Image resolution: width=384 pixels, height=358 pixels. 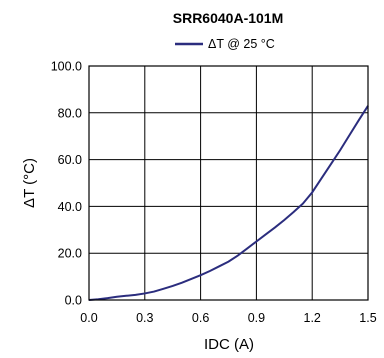 What do you see at coordinates (70, 113) in the screenshot?
I see `y-tick-label: 80.0` at bounding box center [70, 113].